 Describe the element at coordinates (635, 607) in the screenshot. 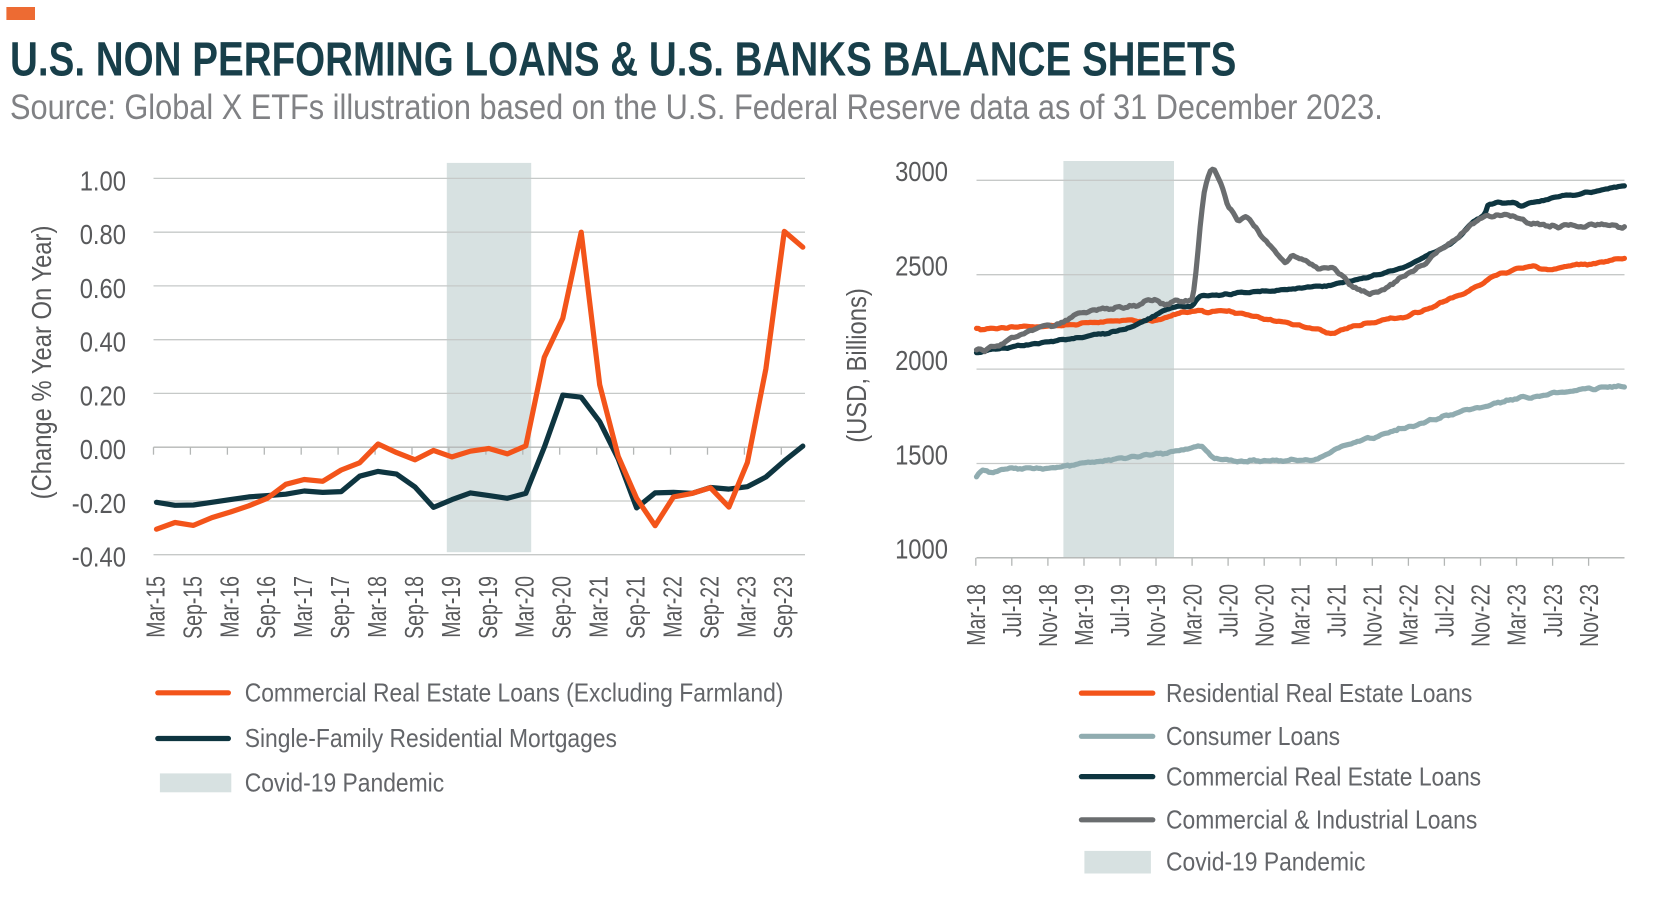

I see `svg-text: Sep-21` at that location.